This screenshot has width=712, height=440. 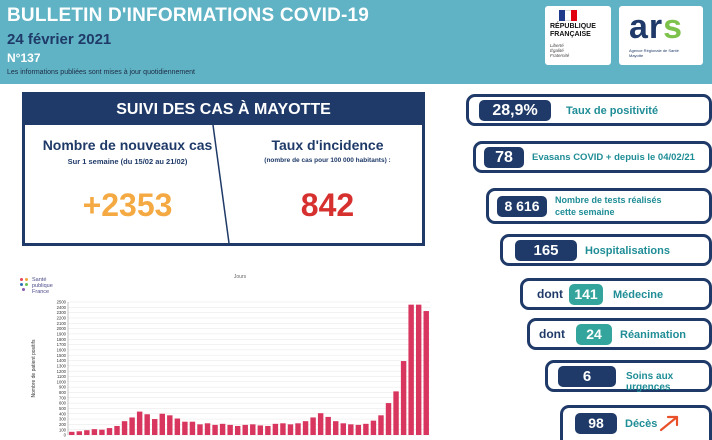 What do you see at coordinates (504, 157) in the screenshot?
I see `evasans-value: 78` at bounding box center [504, 157].